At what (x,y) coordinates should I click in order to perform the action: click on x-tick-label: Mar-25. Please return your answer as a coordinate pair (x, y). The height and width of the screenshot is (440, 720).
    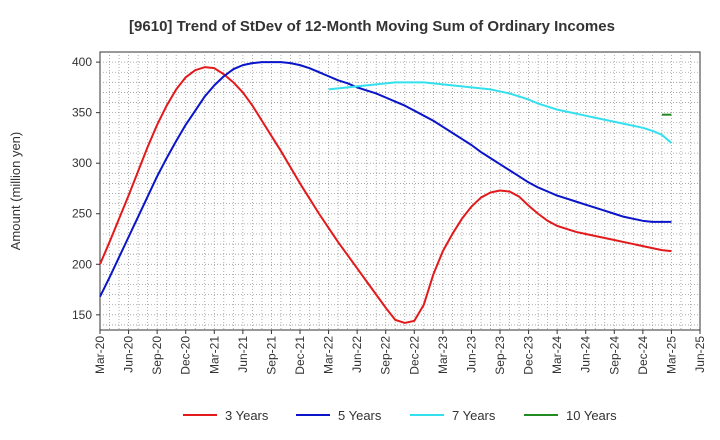
    Looking at the image, I should click on (671, 355).